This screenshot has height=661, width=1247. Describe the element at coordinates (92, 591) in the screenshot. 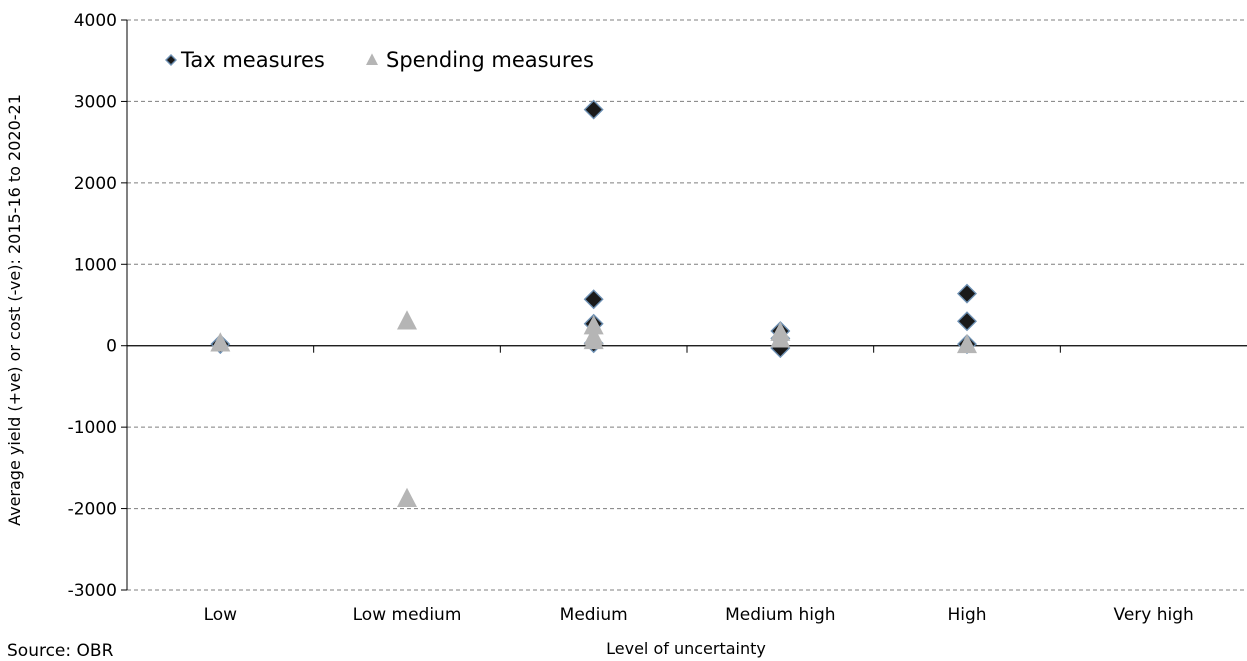

I see `y-tick-label: -3000` at that location.